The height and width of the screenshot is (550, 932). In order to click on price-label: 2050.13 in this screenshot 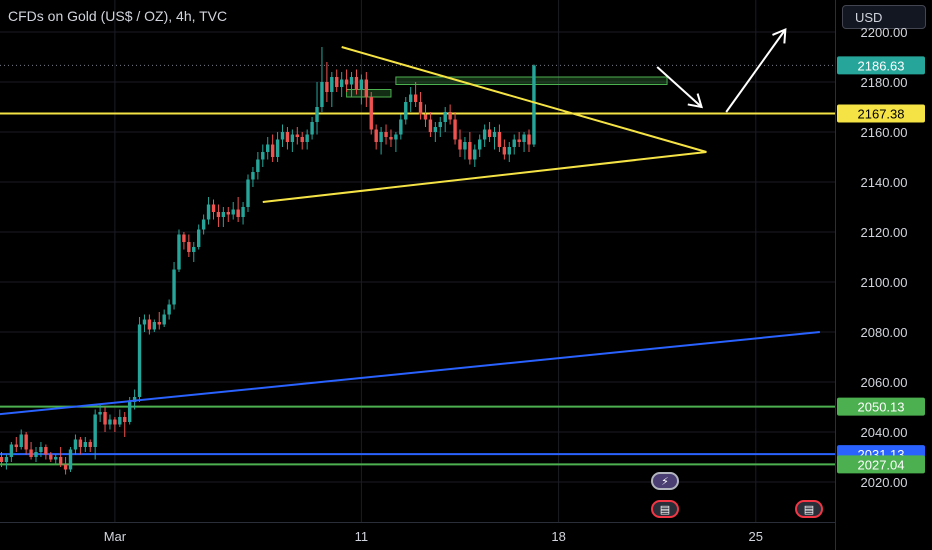, I will do `click(881, 407)`.